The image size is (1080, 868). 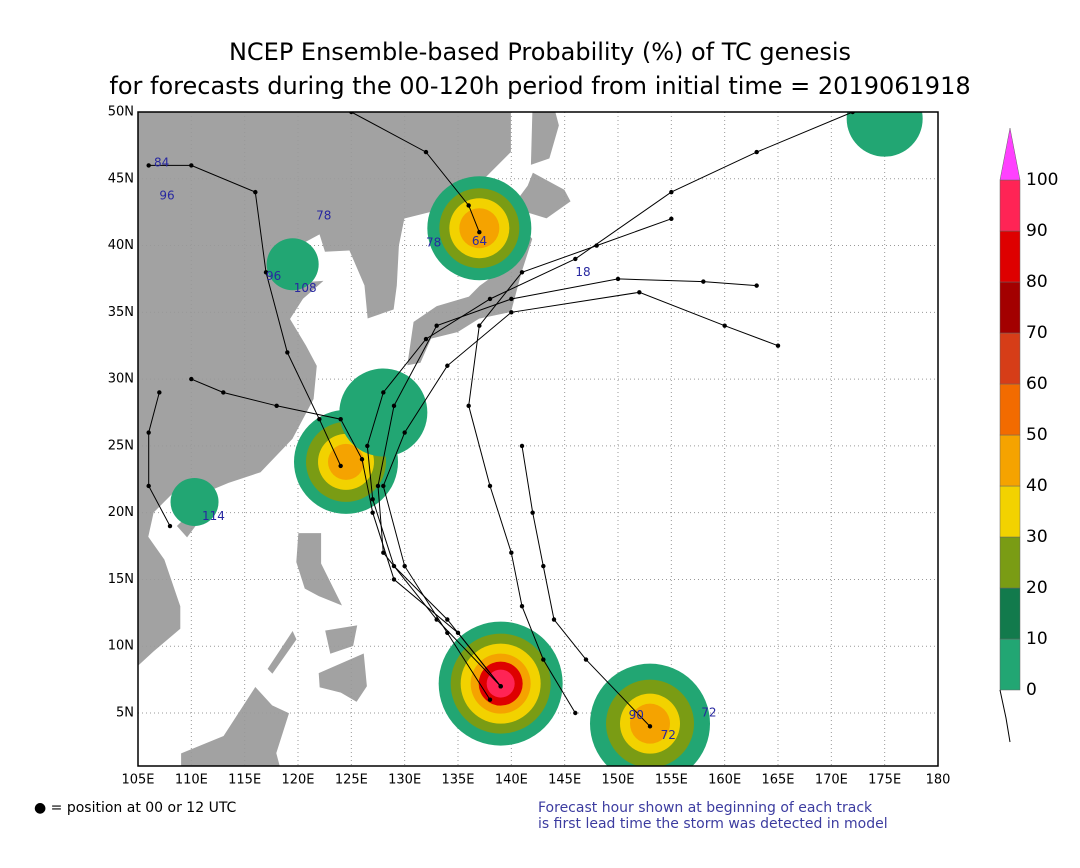 I want to click on track-label: 64, so click(x=479, y=241).